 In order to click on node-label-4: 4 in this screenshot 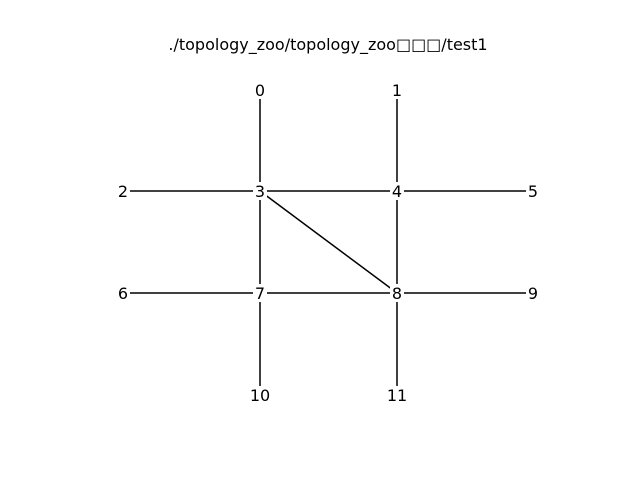, I will do `click(397, 191)`.